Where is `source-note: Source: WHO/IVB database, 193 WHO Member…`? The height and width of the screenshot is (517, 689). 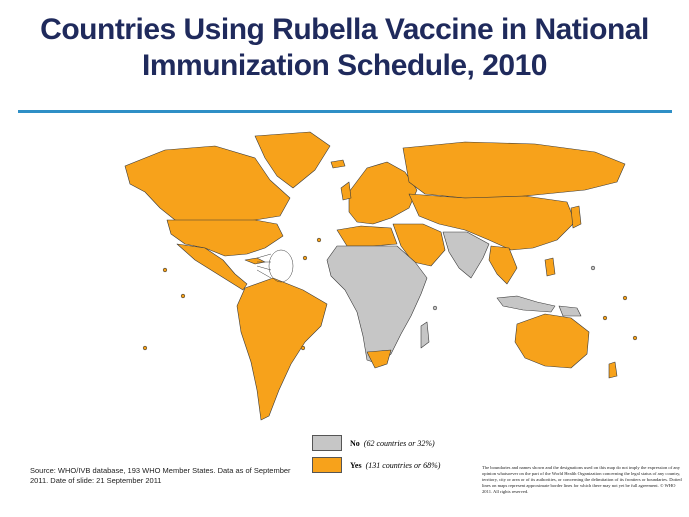
source-note: Source: WHO/IVB database, 193 WHO Member… is located at coordinates (165, 476).